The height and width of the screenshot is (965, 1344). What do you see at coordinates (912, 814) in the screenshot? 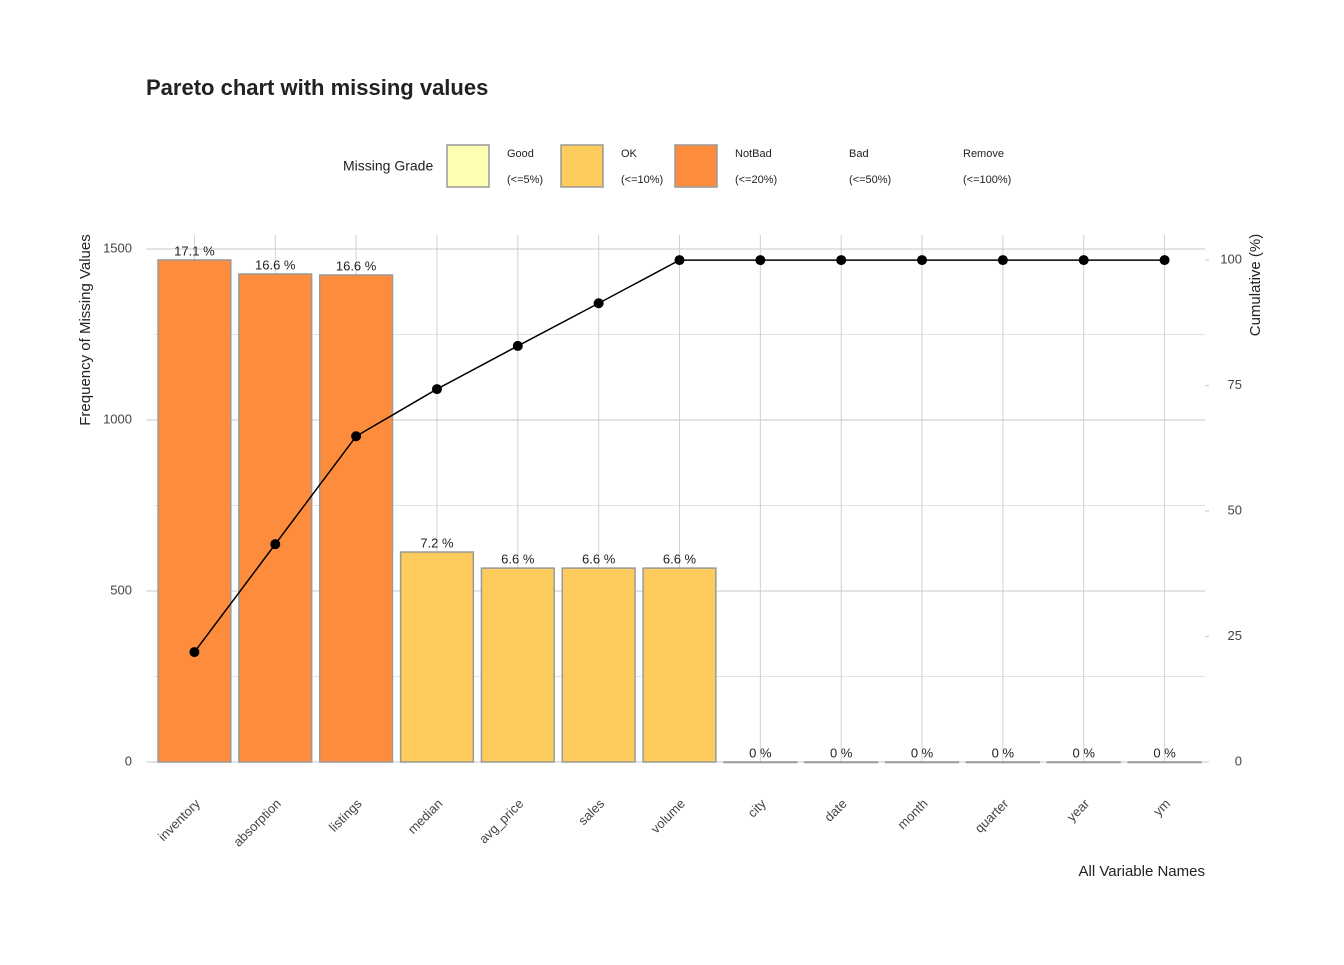
I see `x-tick-label: month` at bounding box center [912, 814].